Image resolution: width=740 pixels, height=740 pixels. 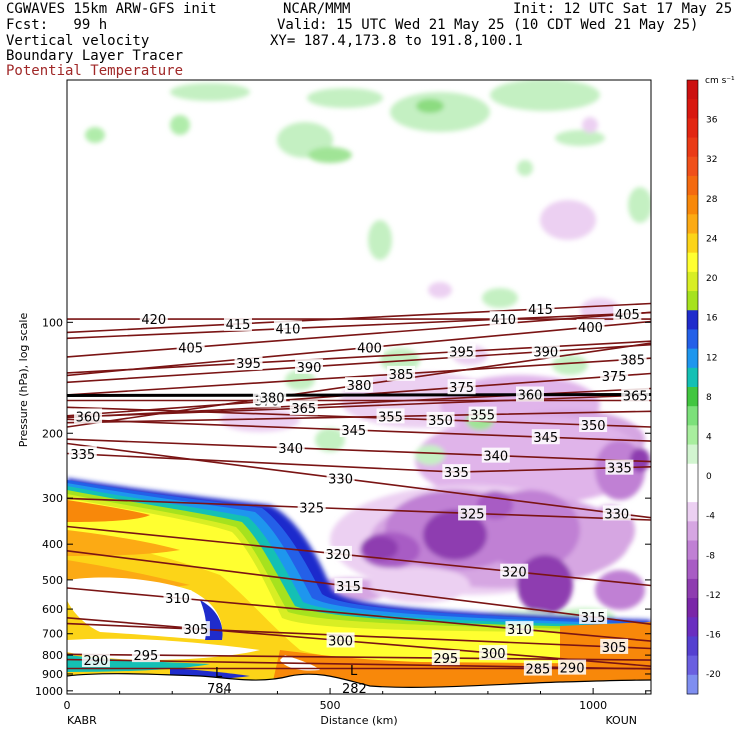 What do you see at coordinates (95, 71) in the screenshot?
I see `field-potential-temperature: Potential Temperature` at bounding box center [95, 71].